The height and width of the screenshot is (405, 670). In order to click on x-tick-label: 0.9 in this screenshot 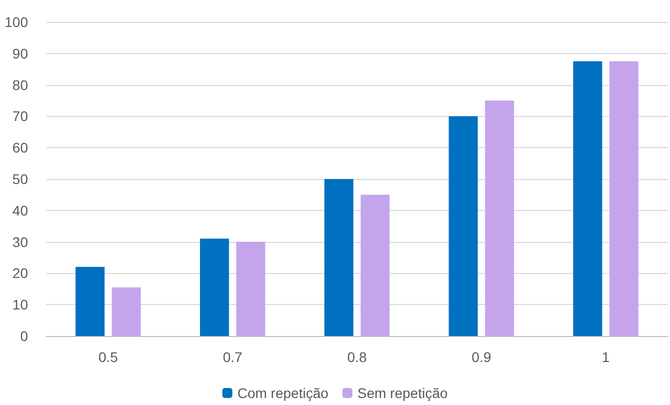, I will do `click(482, 357)`.